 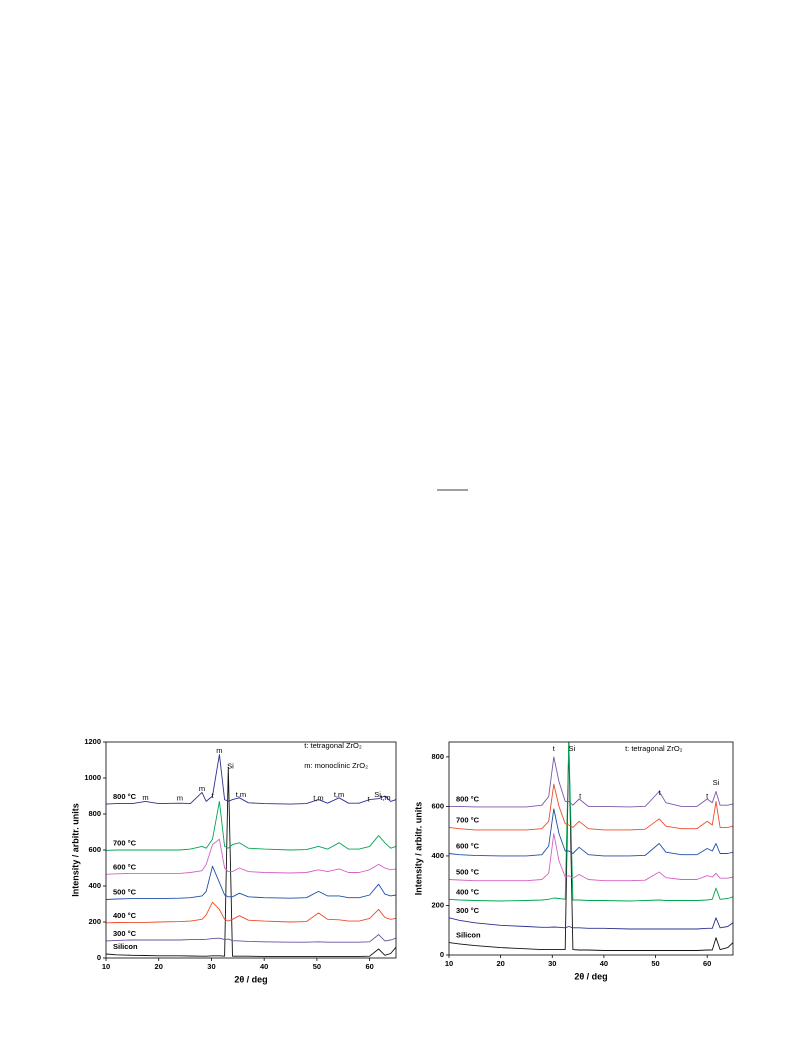 I want to click on plot-frame, so click(x=591, y=848).